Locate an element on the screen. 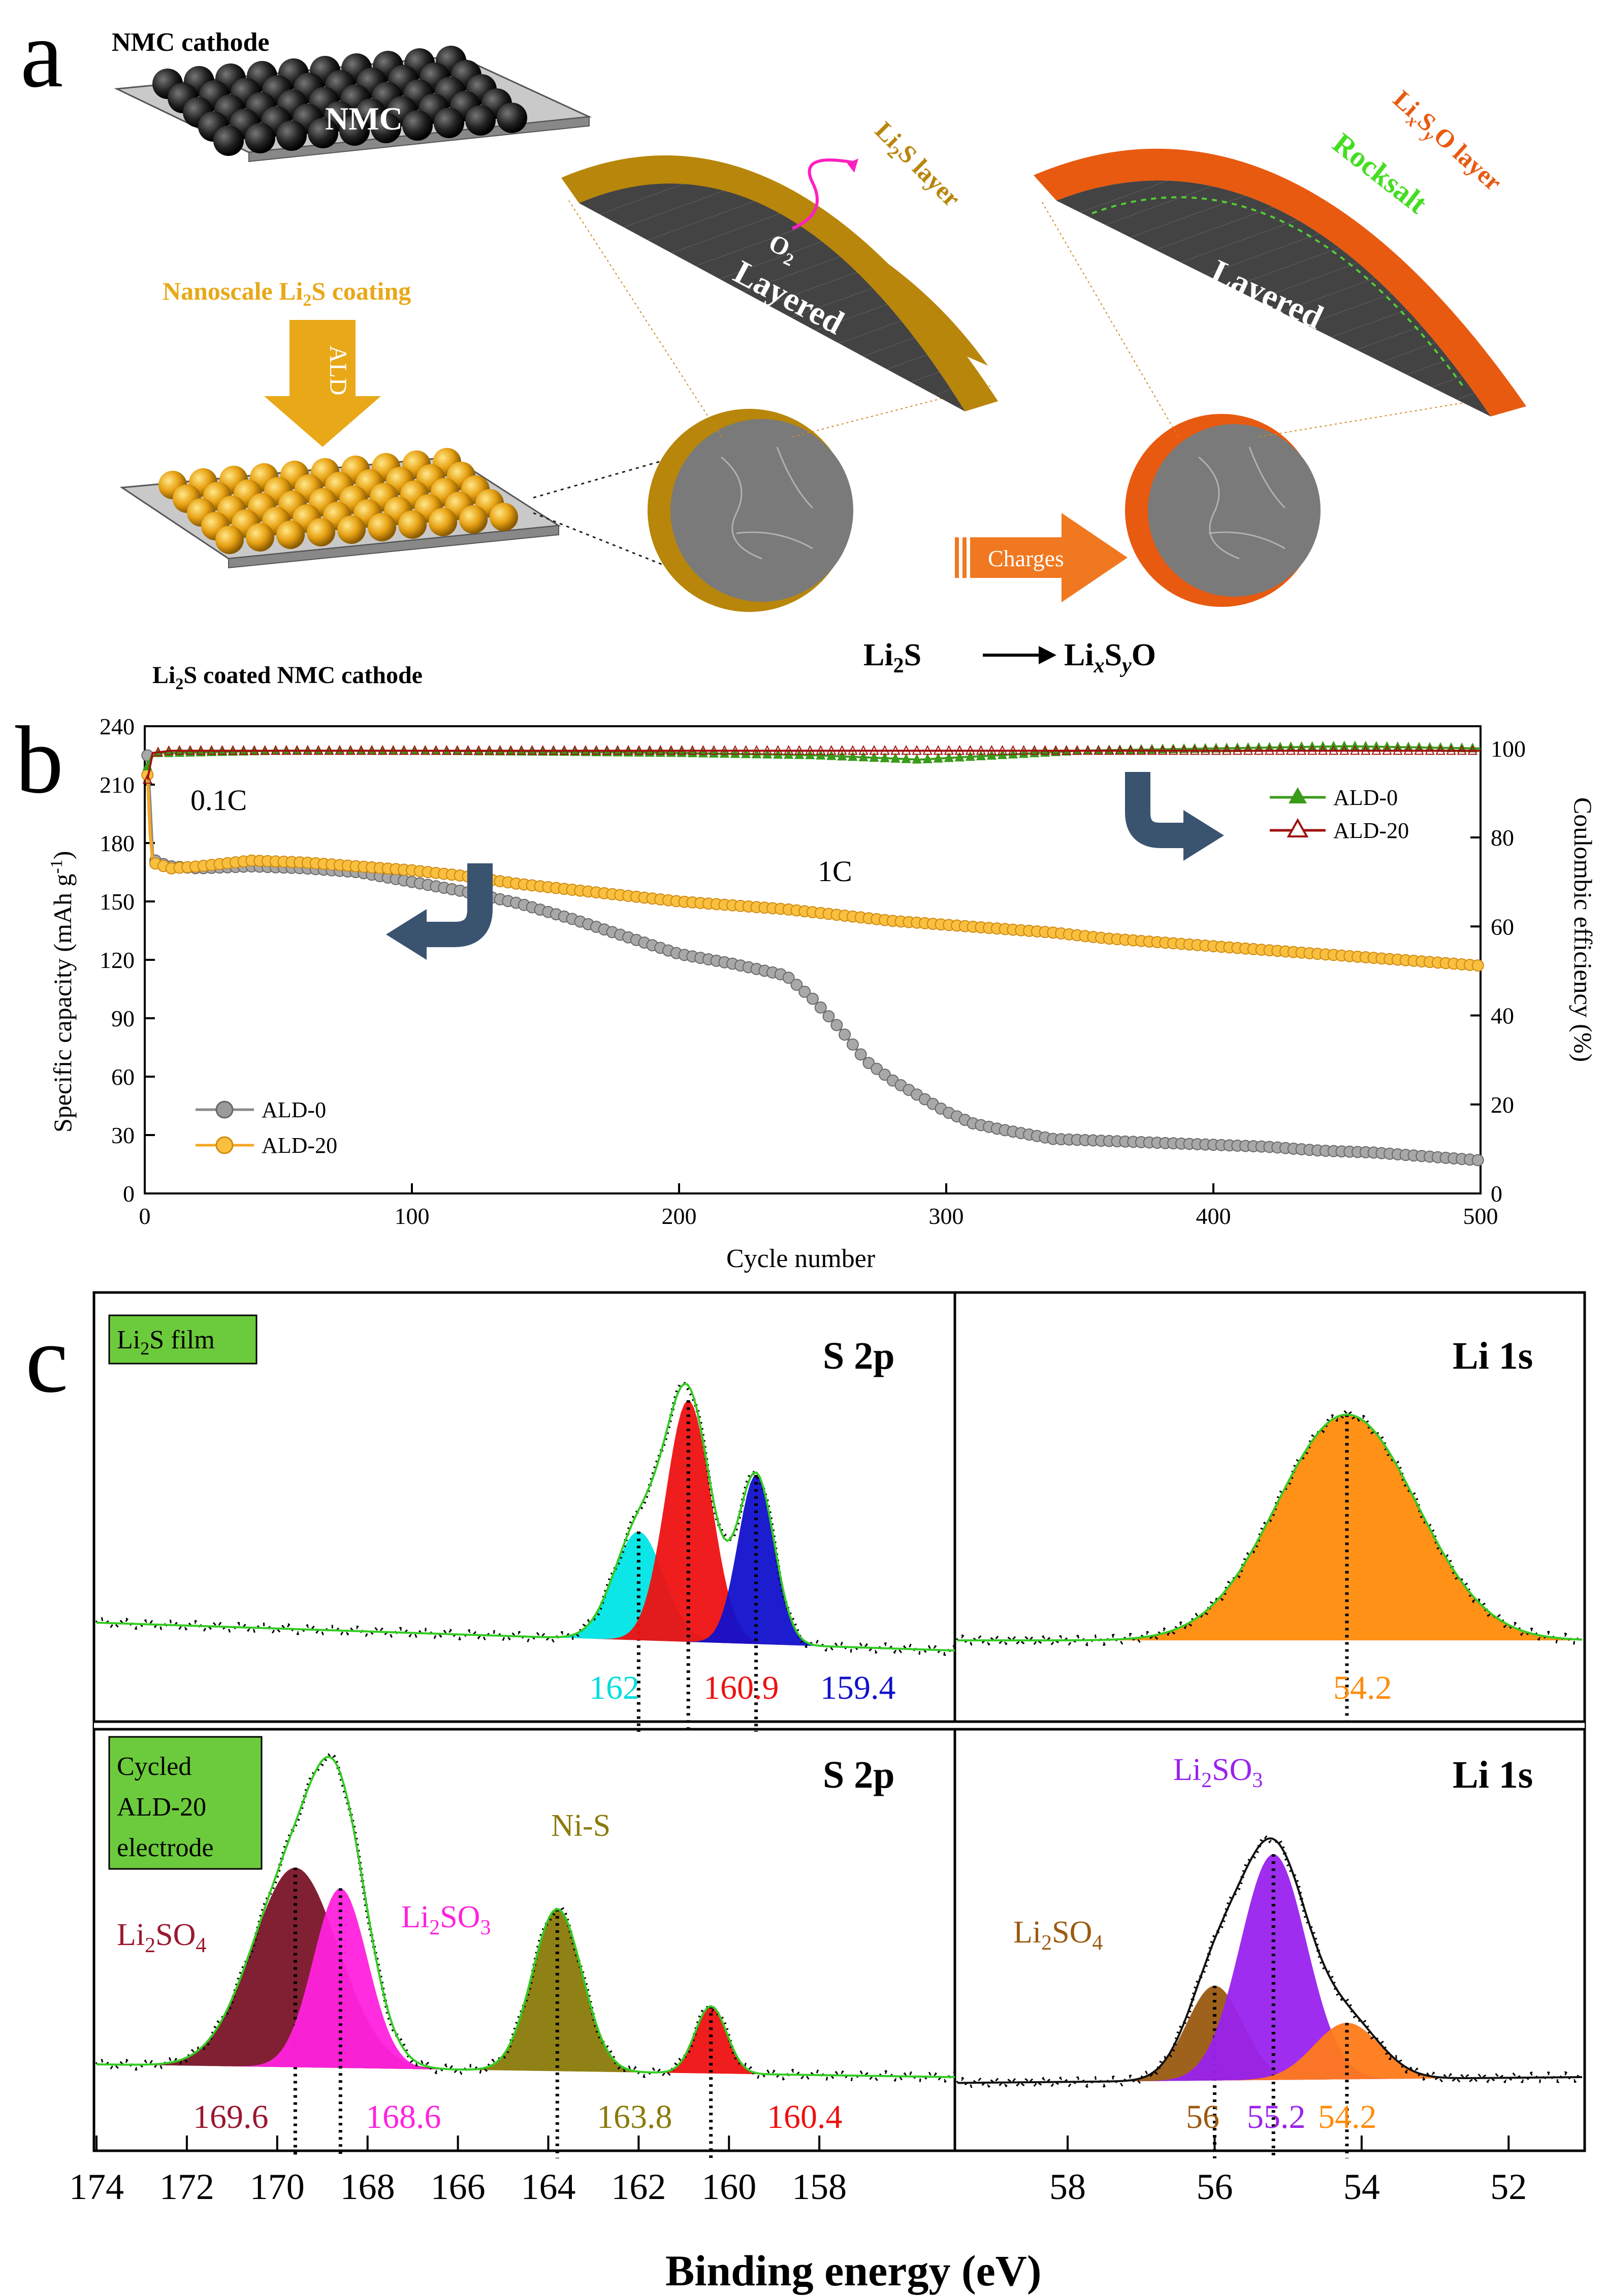 The height and width of the screenshot is (2296, 1607). top-s2p-envelope is located at coordinates (525, 1517).